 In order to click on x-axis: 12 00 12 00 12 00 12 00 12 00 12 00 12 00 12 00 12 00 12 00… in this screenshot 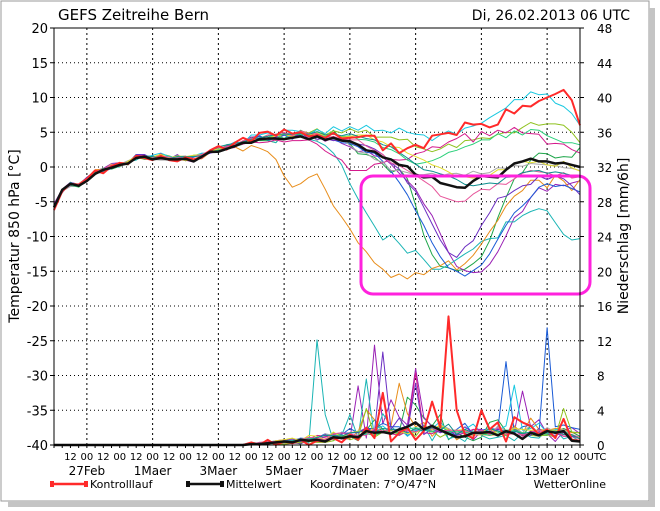, I will do `click(330, 461)`.